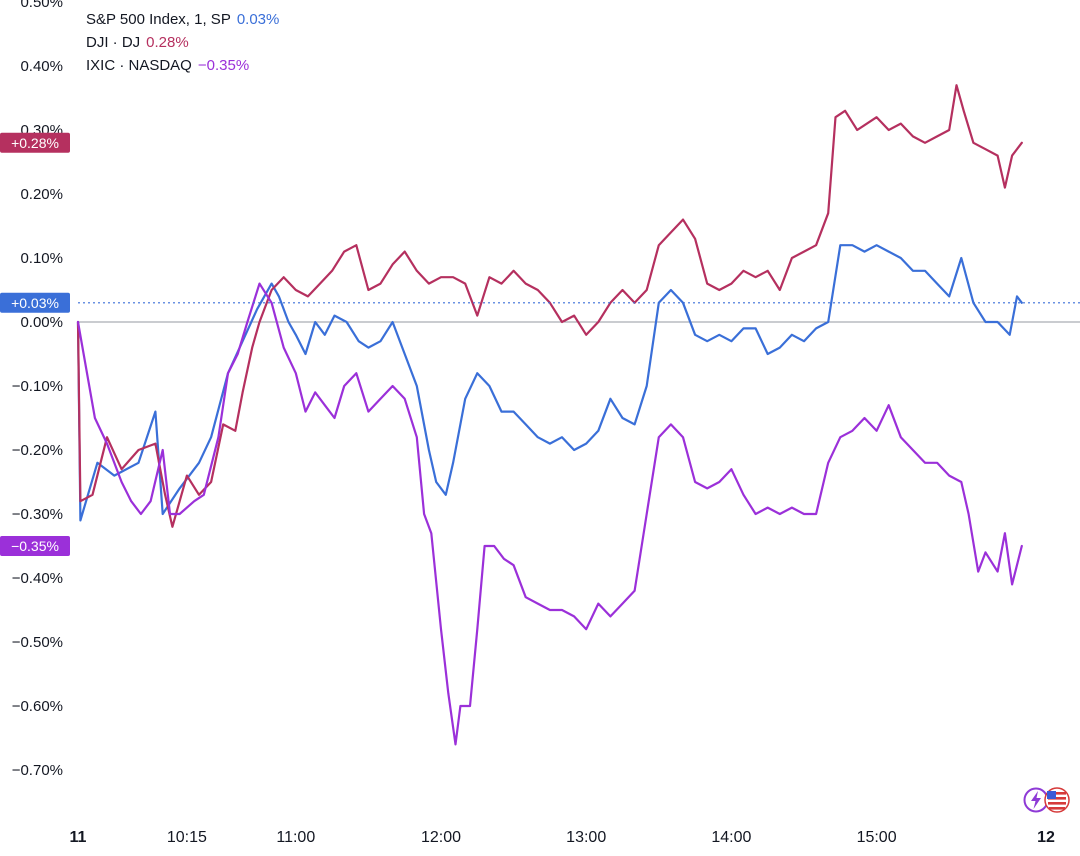 Image resolution: width=1080 pixels, height=856 pixels. What do you see at coordinates (295, 837) in the screenshot?
I see `x-tick-label: 11:00` at bounding box center [295, 837].